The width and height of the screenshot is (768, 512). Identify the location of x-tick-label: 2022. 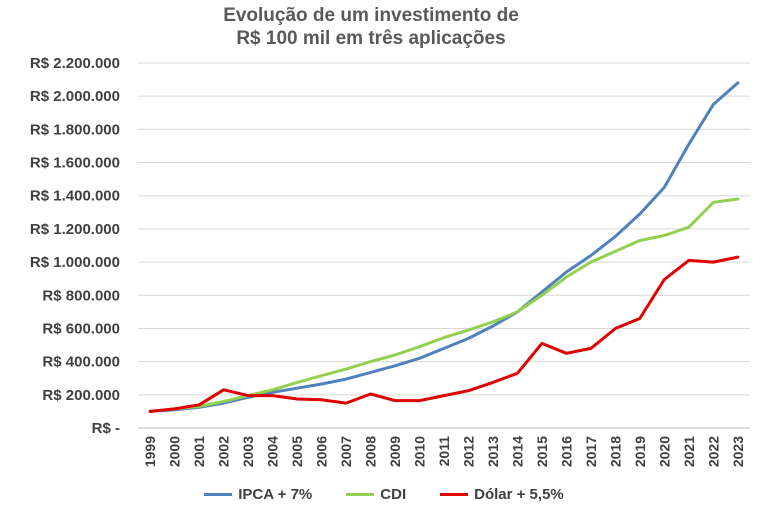
(713, 451).